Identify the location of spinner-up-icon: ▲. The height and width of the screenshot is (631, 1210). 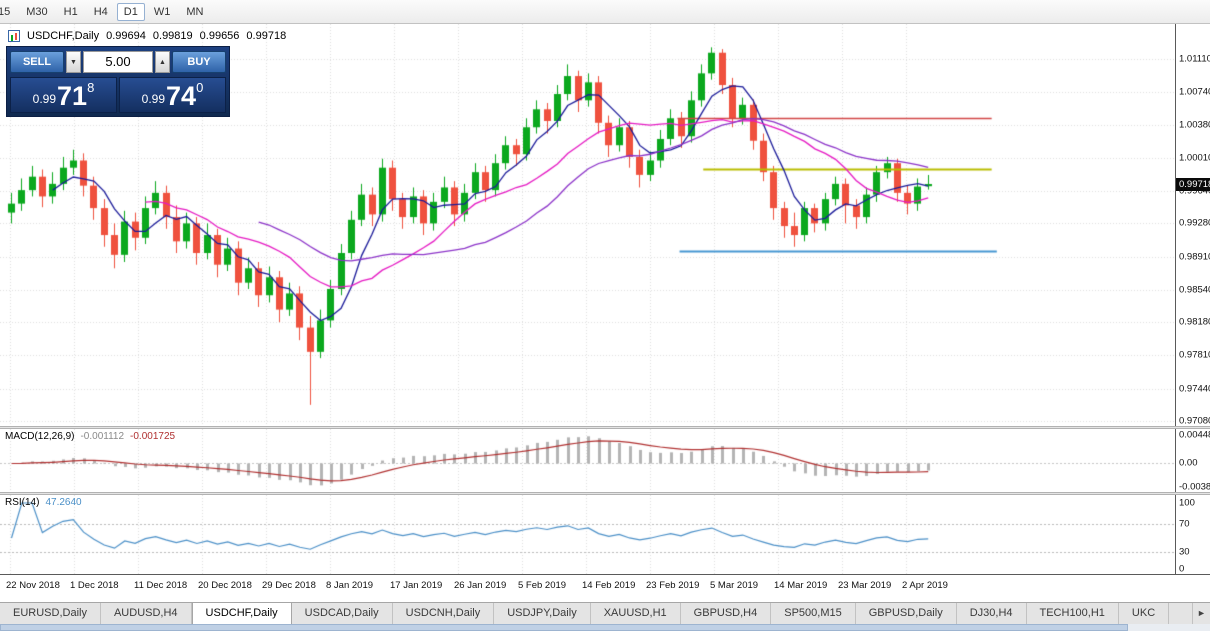
(162, 62).